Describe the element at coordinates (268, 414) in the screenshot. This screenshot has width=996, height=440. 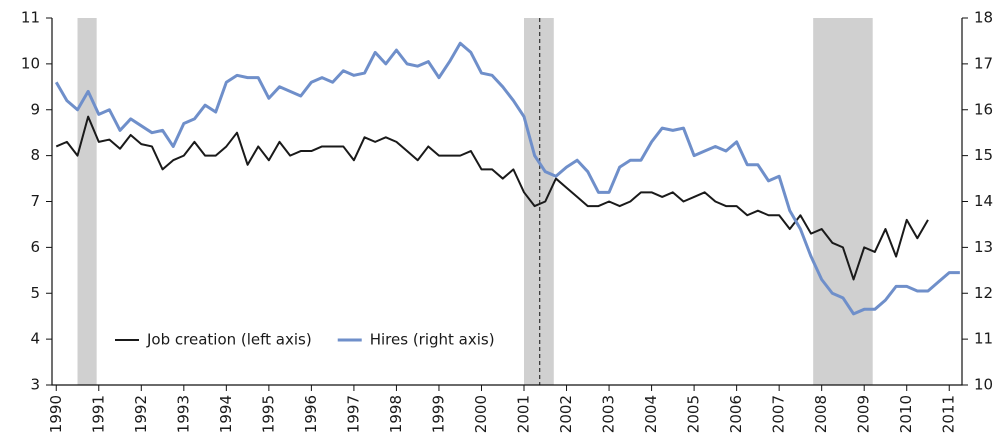
I see `x-tick-label: 1995` at that location.